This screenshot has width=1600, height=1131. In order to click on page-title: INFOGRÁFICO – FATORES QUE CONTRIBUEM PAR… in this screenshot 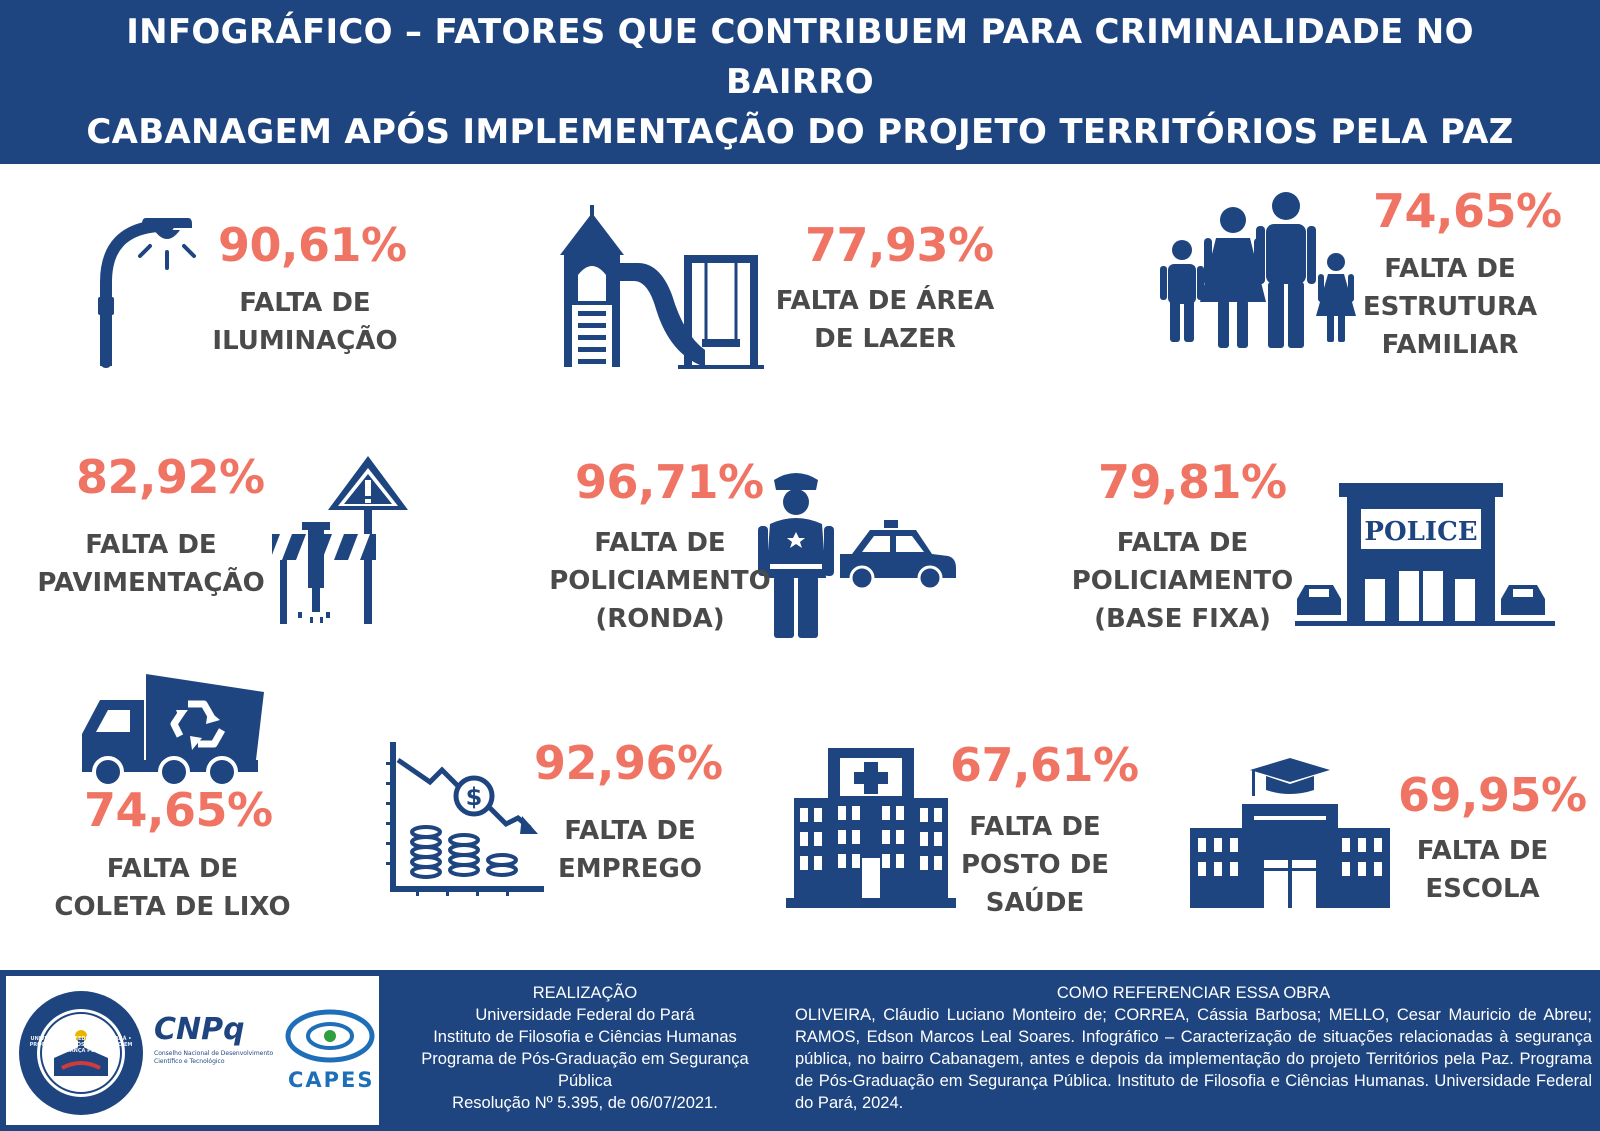, I will do `click(800, 82)`.